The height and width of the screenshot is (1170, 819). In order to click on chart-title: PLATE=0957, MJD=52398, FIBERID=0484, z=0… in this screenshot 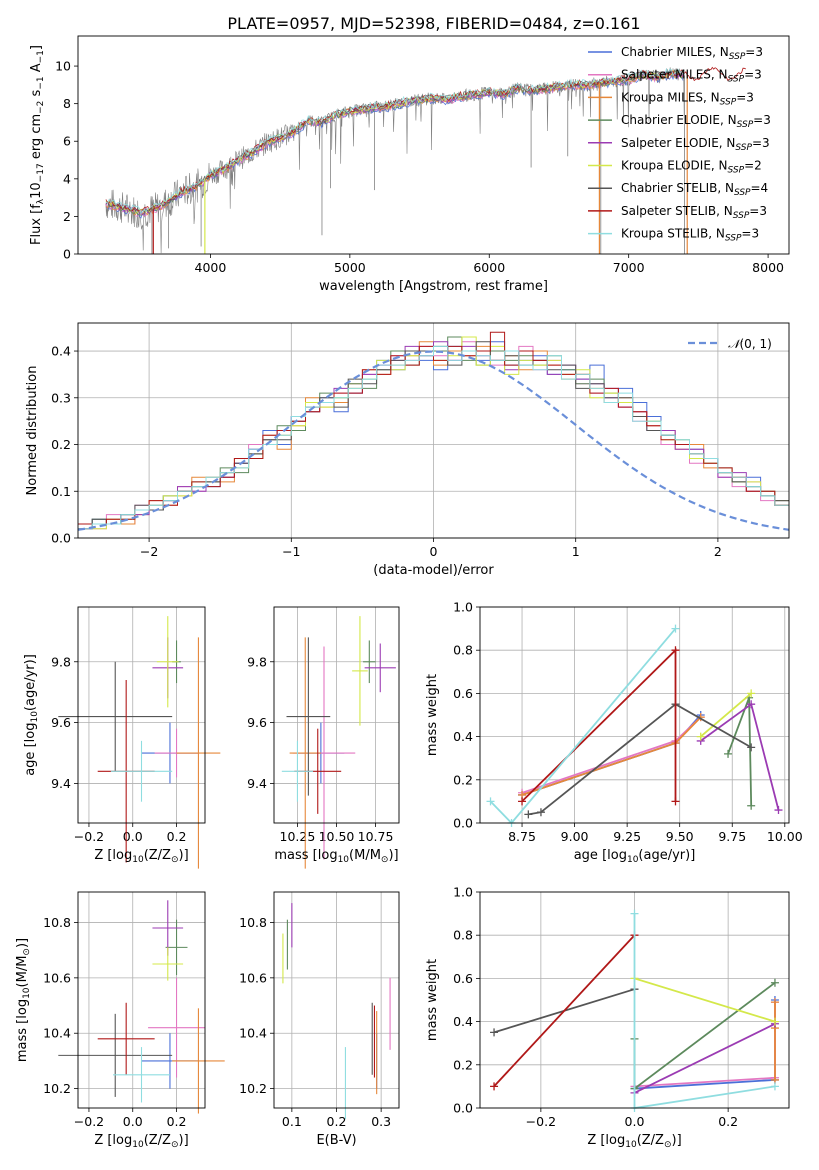, I will do `click(433, 23)`.